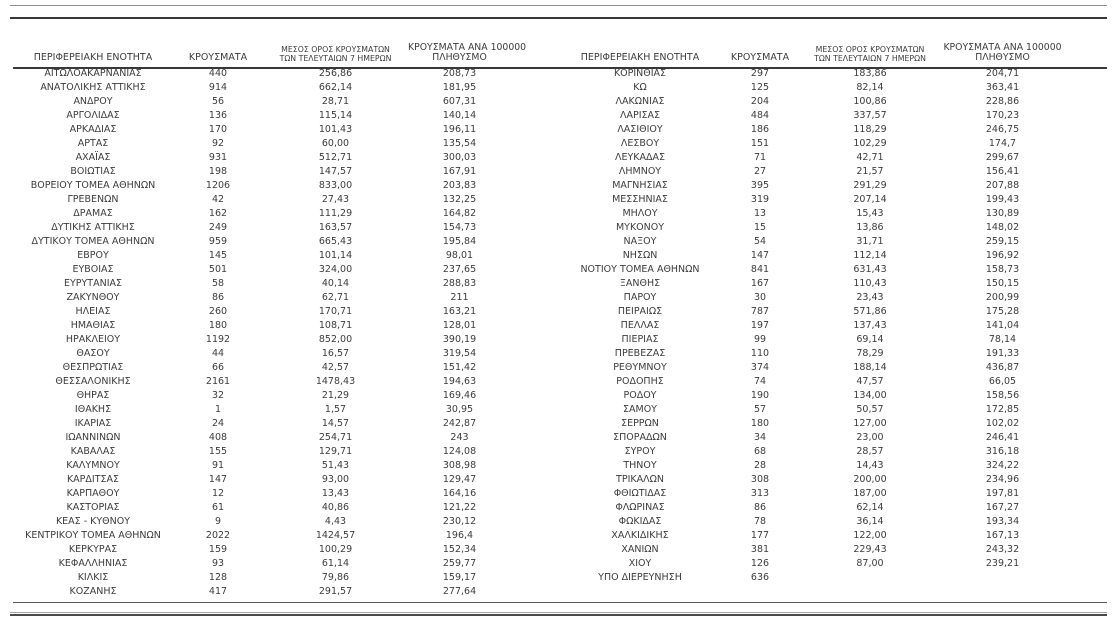  I want to click on region-cell: ΛΑΚΩΝΙΑΣ, so click(640, 101).